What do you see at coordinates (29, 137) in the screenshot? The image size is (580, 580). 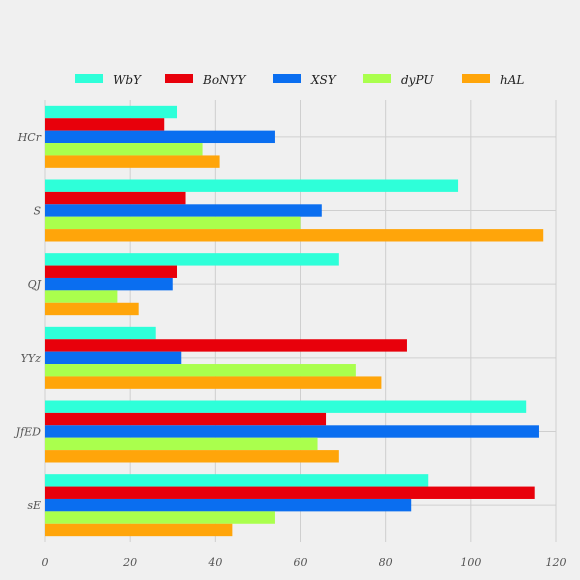 I see `y-tick-label: HCr` at bounding box center [29, 137].